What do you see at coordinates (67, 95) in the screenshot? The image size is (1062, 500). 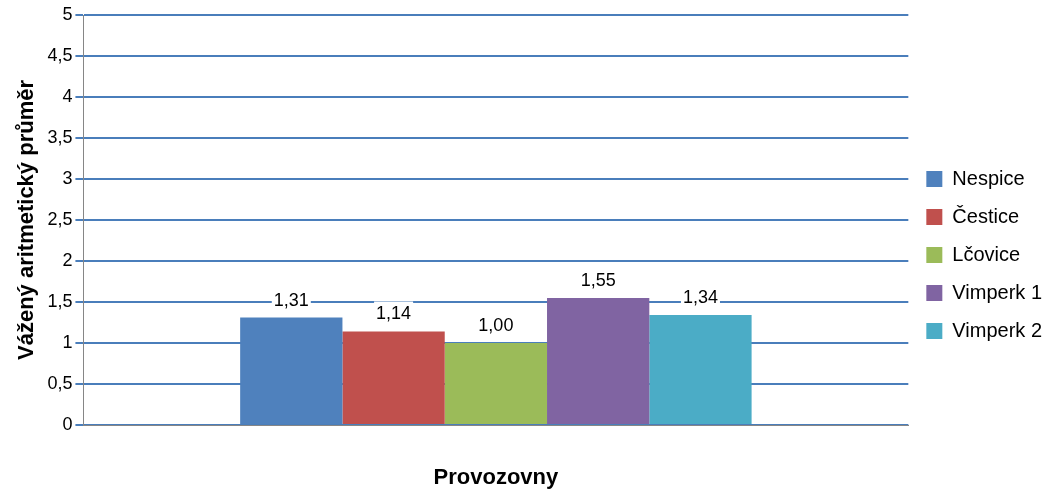 I see `y-tick-label: 4` at bounding box center [67, 95].